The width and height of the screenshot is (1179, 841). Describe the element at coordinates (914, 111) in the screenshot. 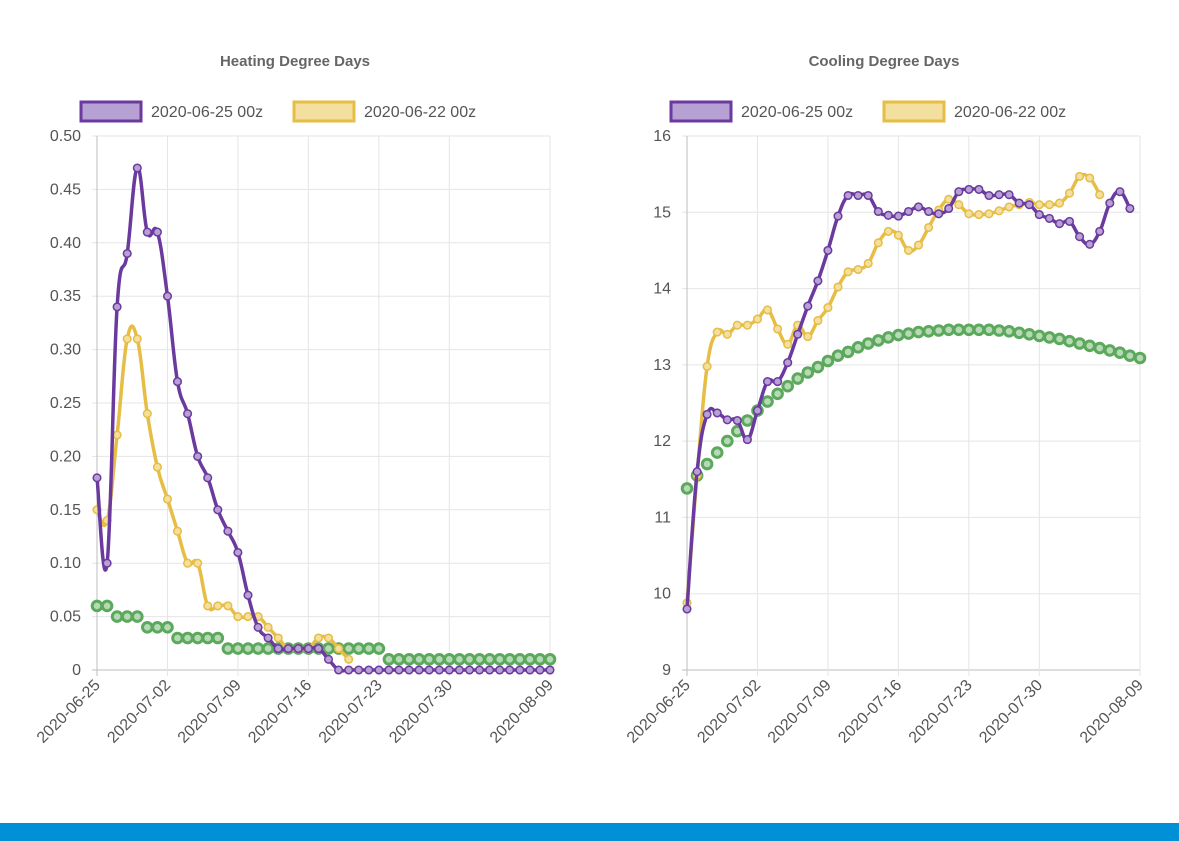

I see `legend-swatch-run-old` at that location.